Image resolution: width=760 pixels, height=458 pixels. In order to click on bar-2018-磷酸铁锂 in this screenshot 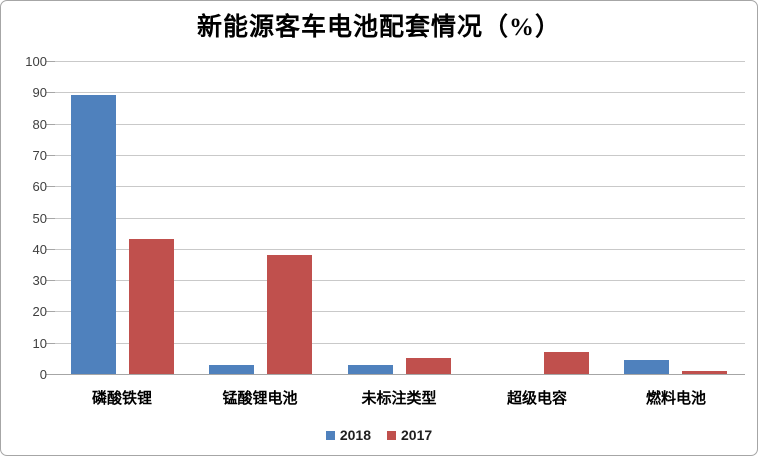, I will do `click(93, 234)`.